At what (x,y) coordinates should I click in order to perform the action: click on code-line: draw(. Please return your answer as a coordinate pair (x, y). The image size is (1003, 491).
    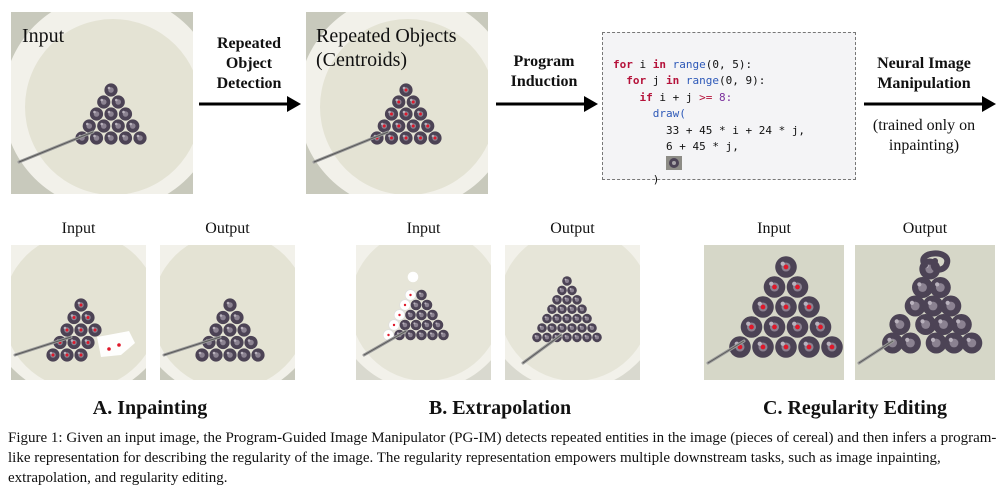
    Looking at the image, I should click on (669, 113).